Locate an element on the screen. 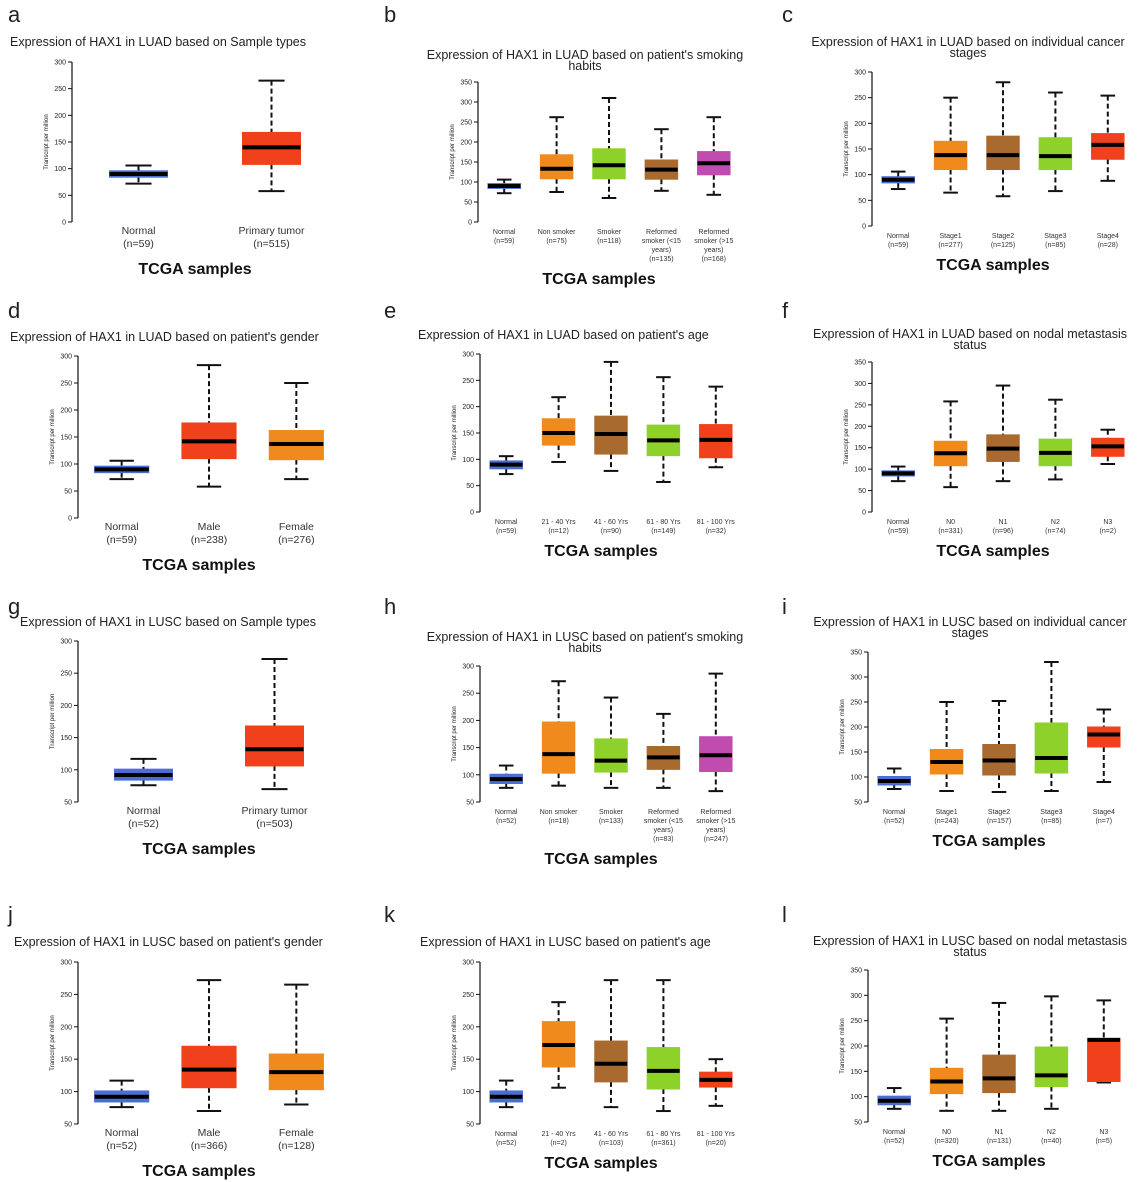 The width and height of the screenshot is (1142, 1182). x-tick-label: 61 - 80 Yrs is located at coordinates (663, 1134).